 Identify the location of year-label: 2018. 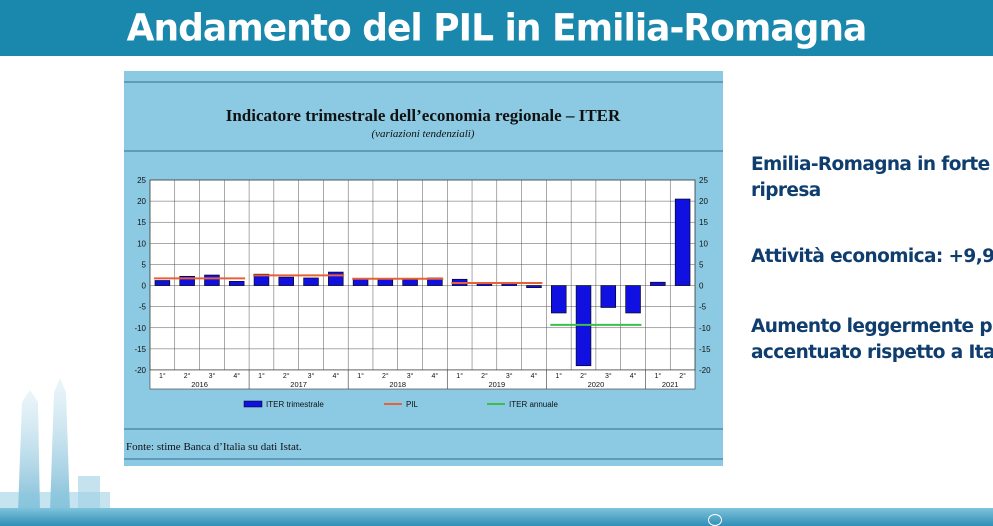
(397, 384).